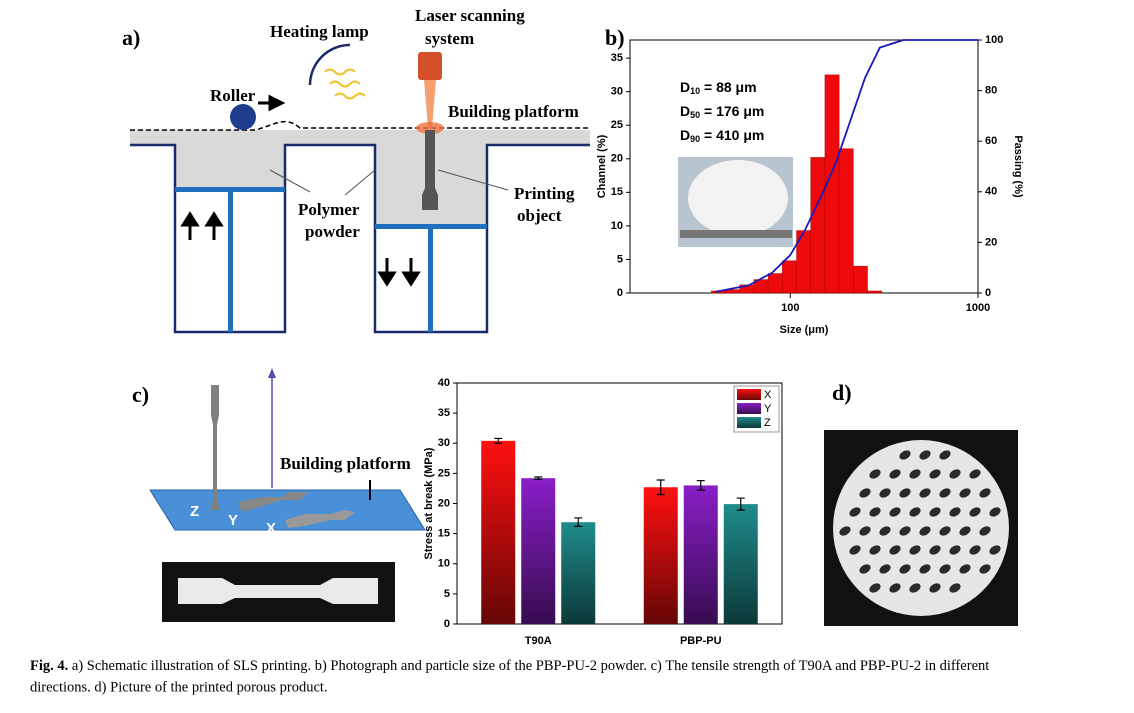 Image resolution: width=1134 pixels, height=713 pixels. What do you see at coordinates (804, 330) in the screenshot?
I see `x-axis-label: Size (μm)` at bounding box center [804, 330].